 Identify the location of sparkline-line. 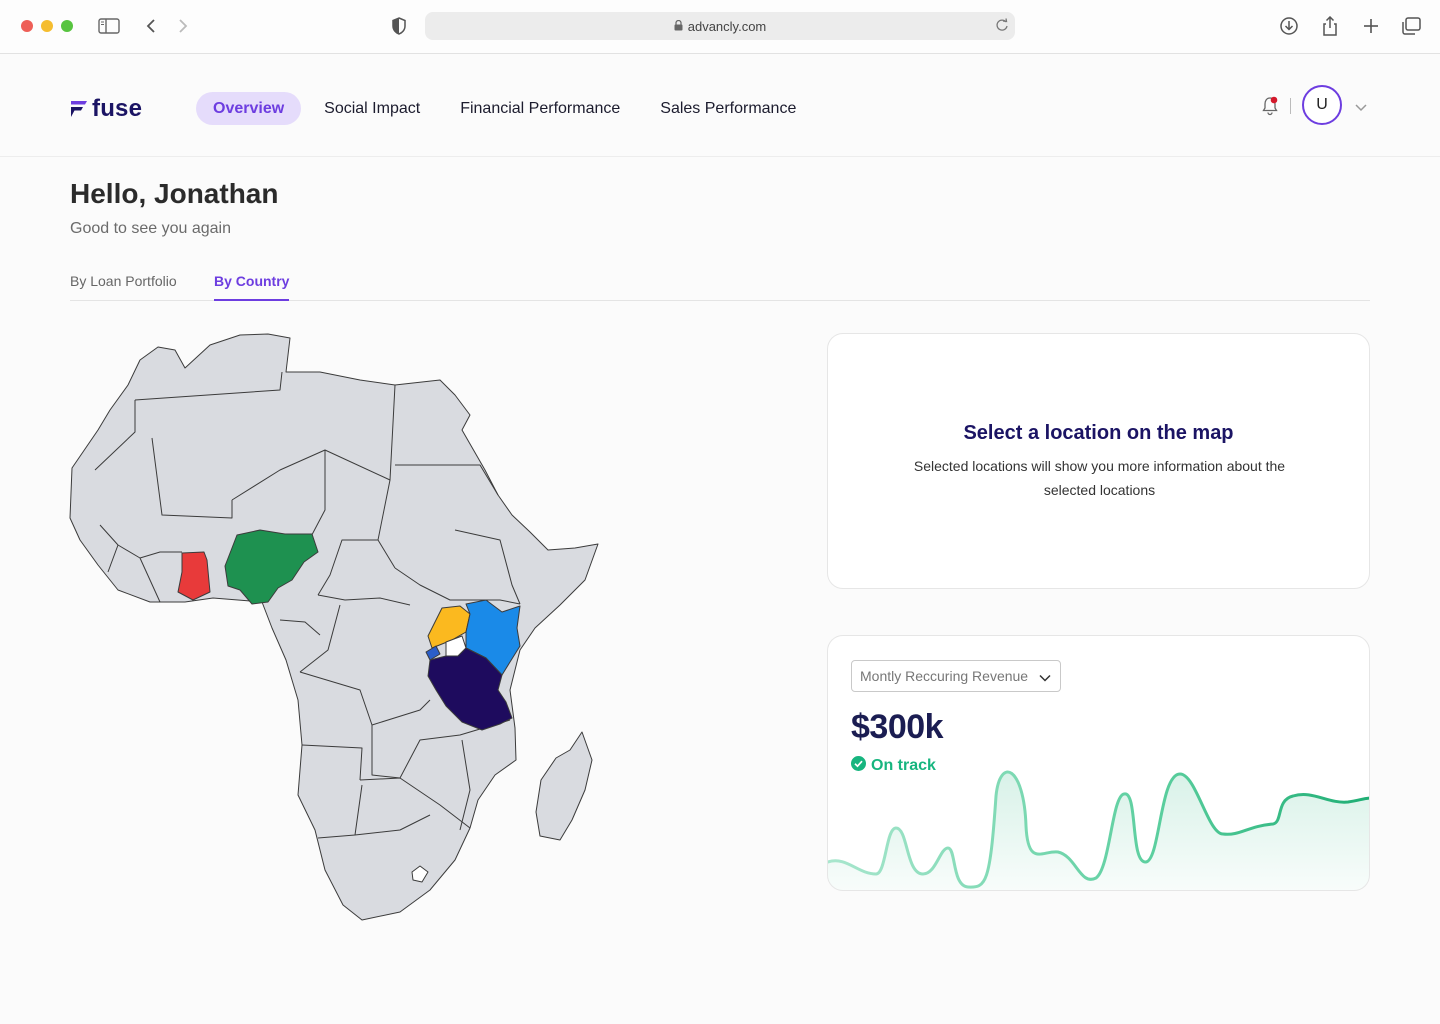
(1098, 829).